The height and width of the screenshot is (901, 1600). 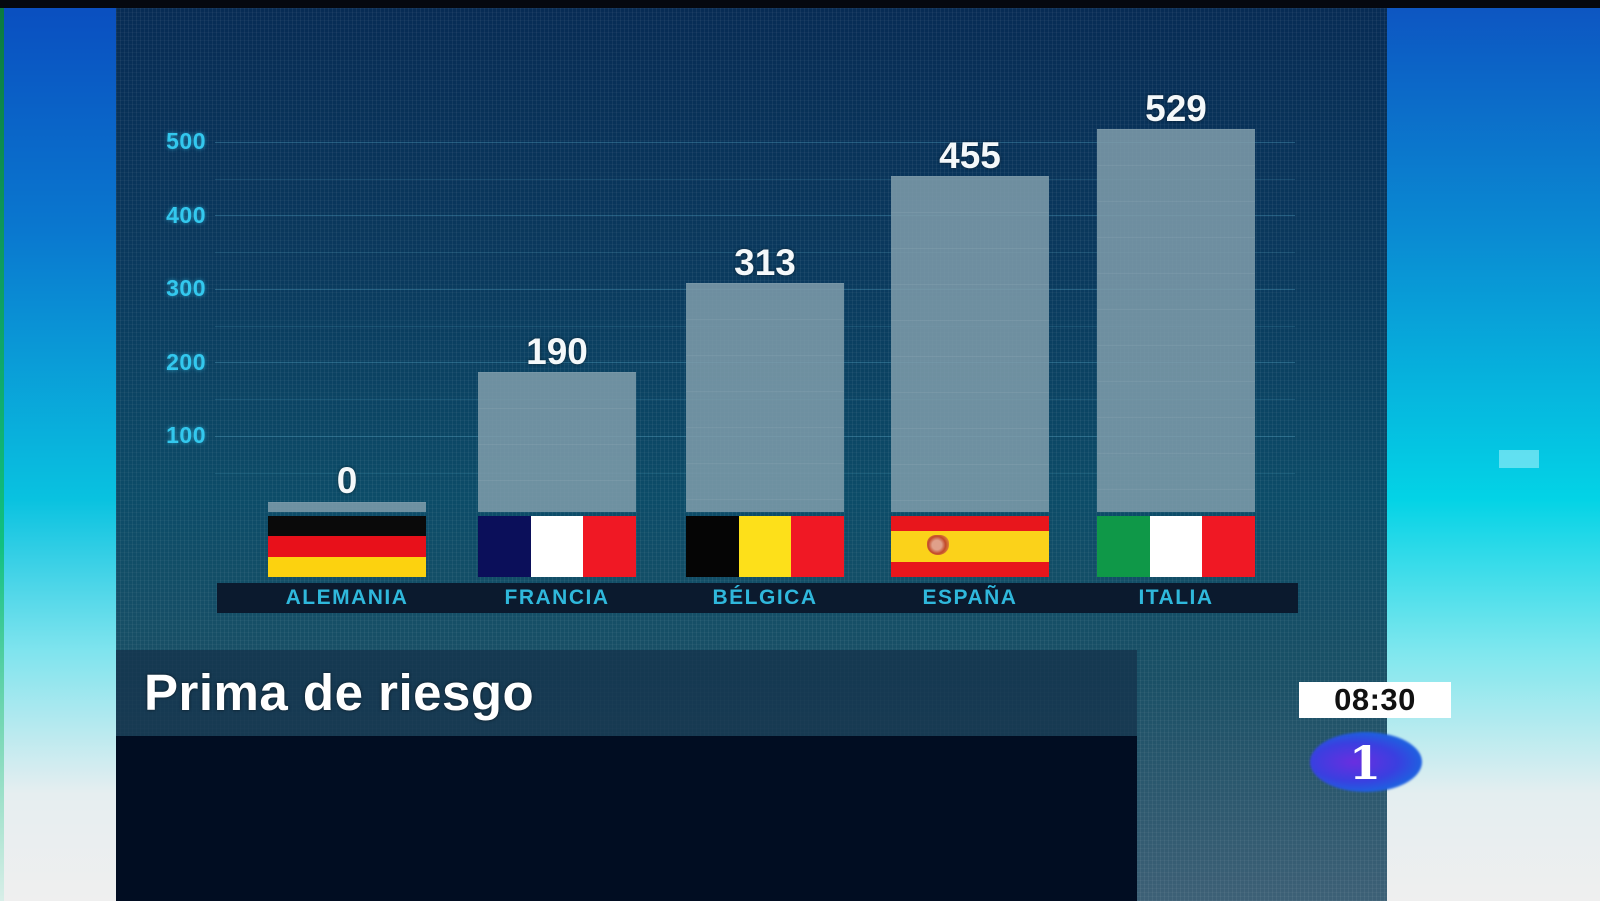 What do you see at coordinates (938, 545) in the screenshot?
I see `coat-of-arms-icon` at bounding box center [938, 545].